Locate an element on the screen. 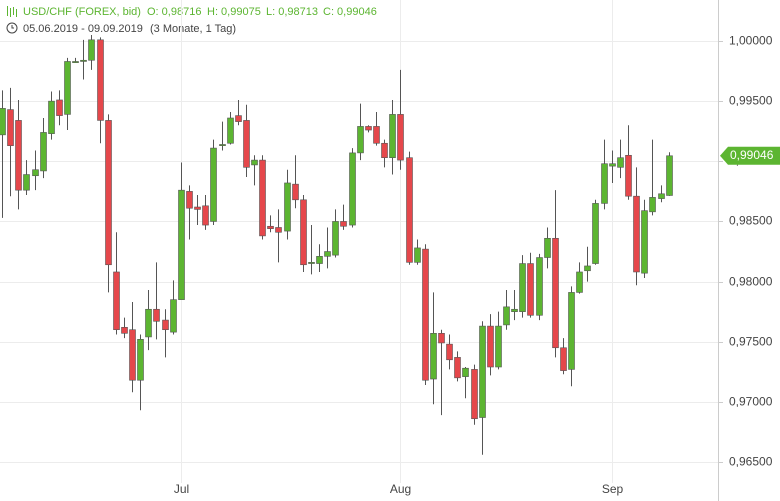  clock-hands is located at coordinates (12, 27).